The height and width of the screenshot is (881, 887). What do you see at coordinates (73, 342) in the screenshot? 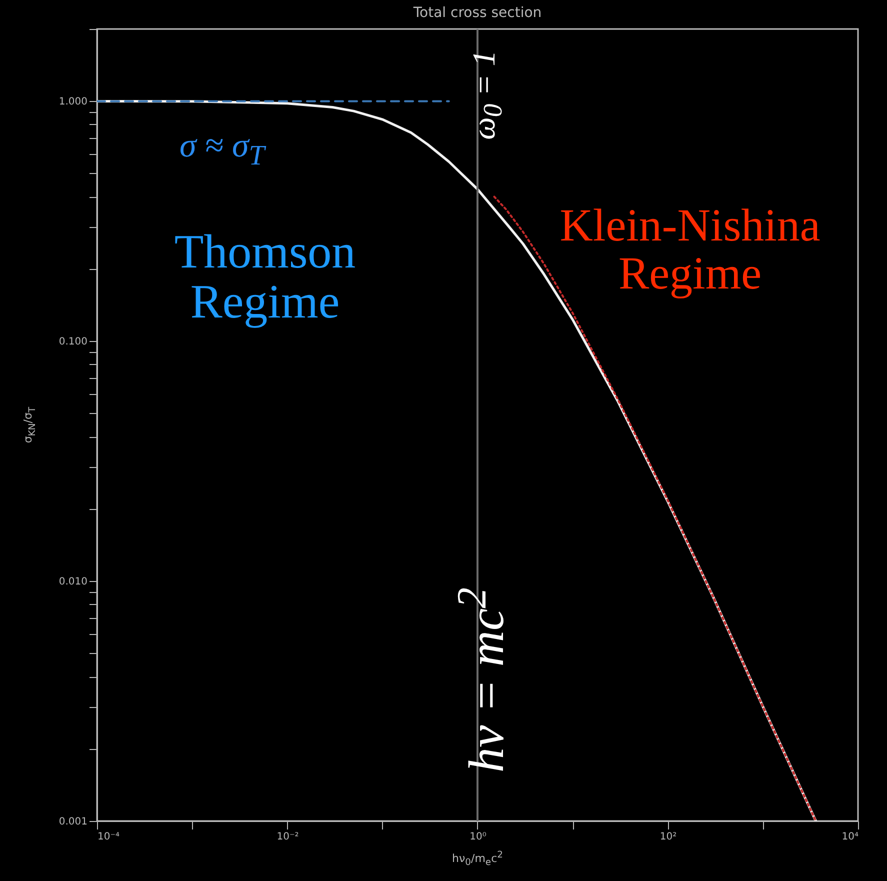
I see `y-tick-label: 0.100` at bounding box center [73, 342].